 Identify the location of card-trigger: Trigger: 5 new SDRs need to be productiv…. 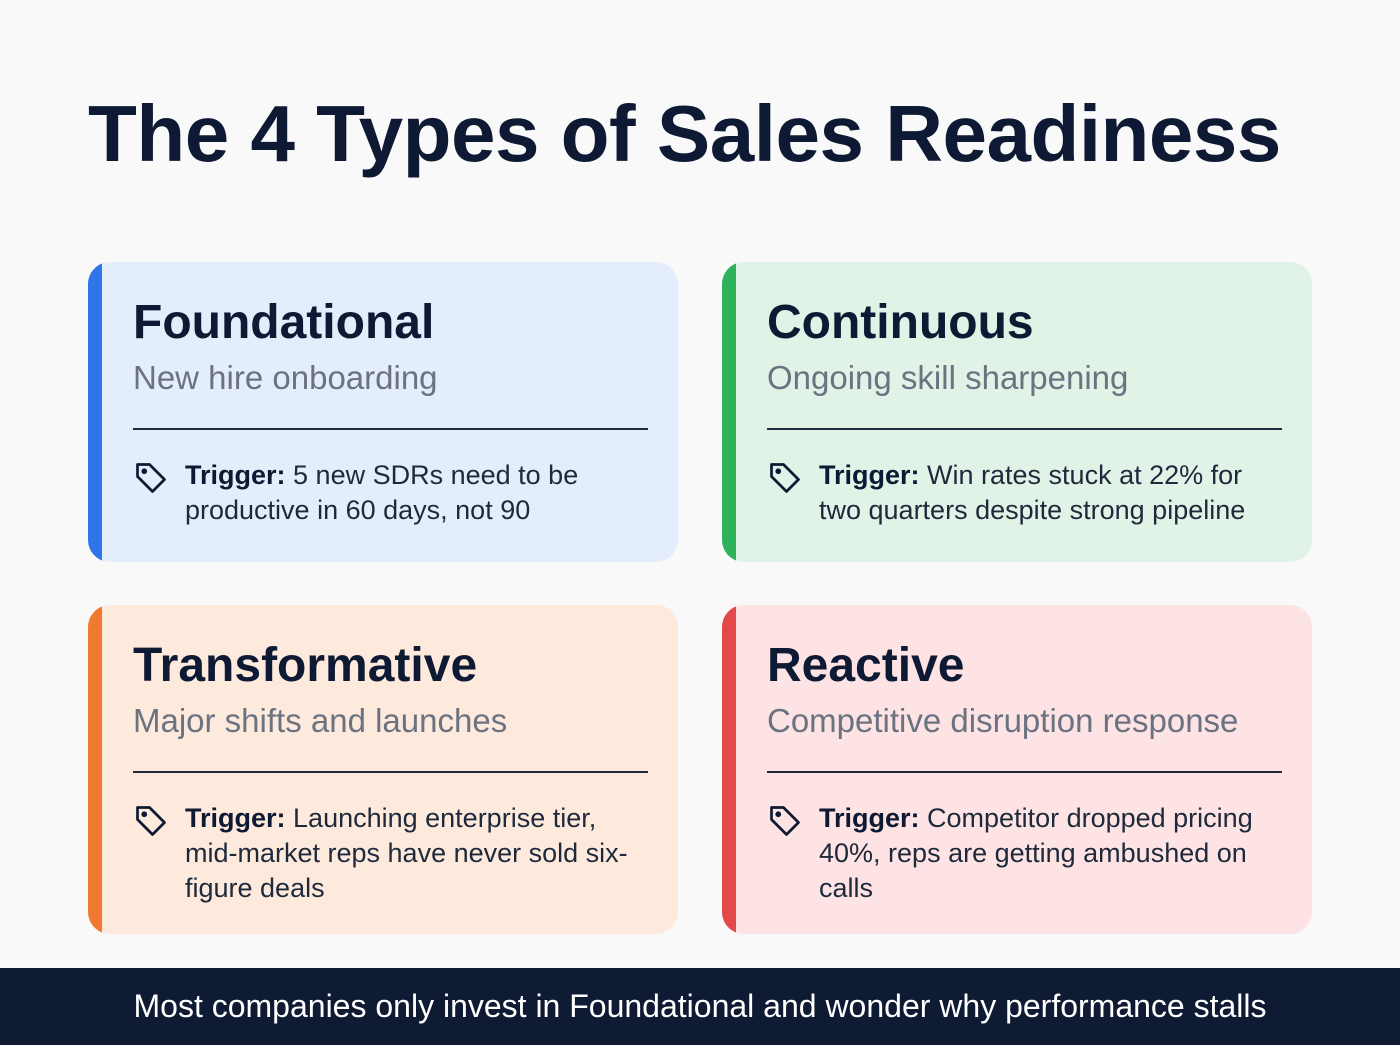
(390, 493).